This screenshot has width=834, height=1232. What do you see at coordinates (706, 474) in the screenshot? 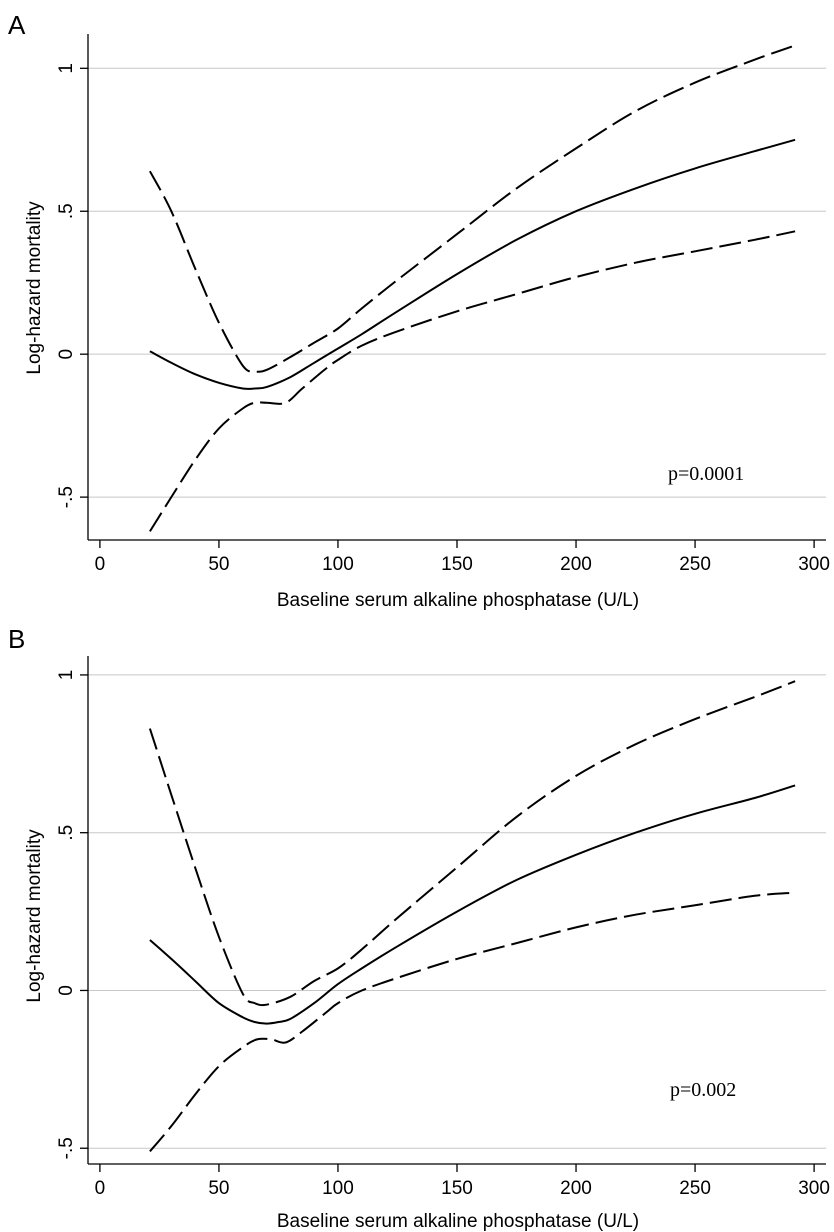
I see `p-value-annotation-a: p=0.0001` at bounding box center [706, 474].